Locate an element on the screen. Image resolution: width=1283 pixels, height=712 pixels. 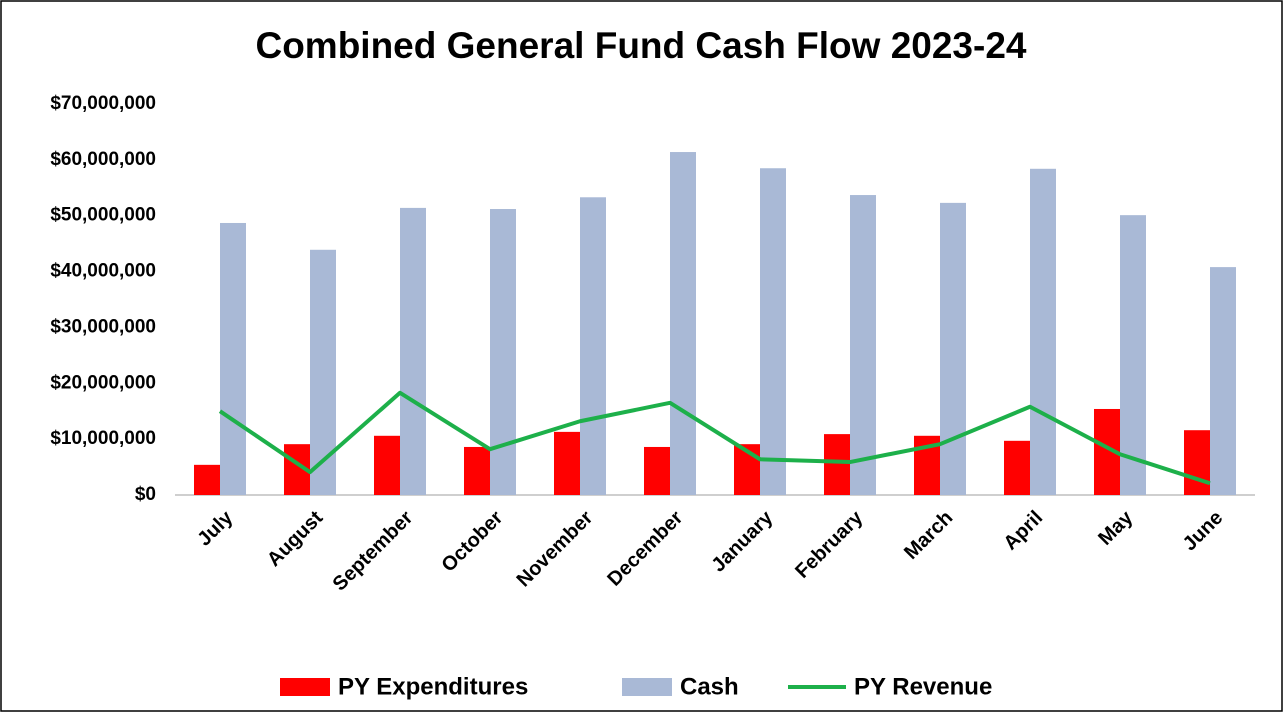
line is located at coordinates (714, 438).